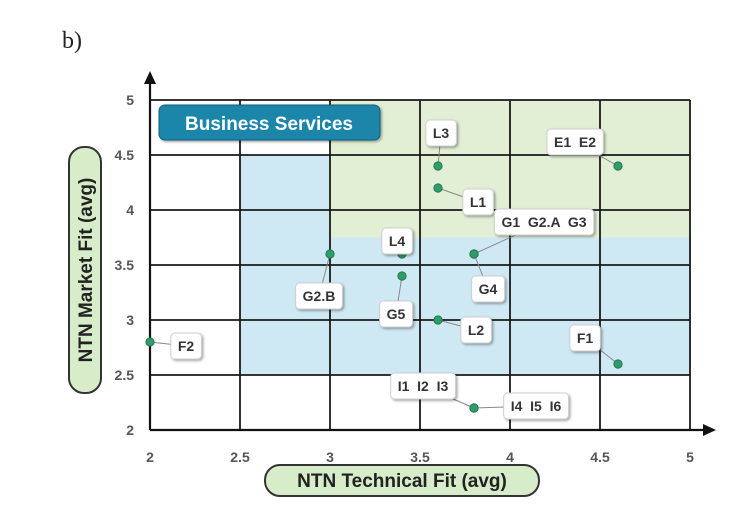  Describe the element at coordinates (438, 320) in the screenshot. I see `point-l2` at that location.